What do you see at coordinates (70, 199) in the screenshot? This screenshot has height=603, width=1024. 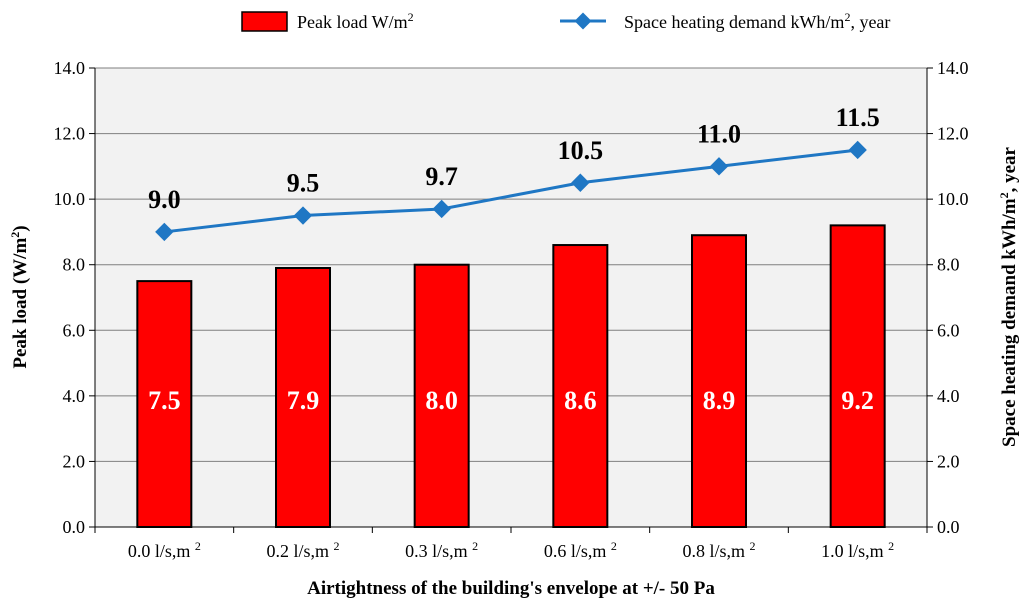 I see `left-tick-label: 10.0` at bounding box center [70, 199].